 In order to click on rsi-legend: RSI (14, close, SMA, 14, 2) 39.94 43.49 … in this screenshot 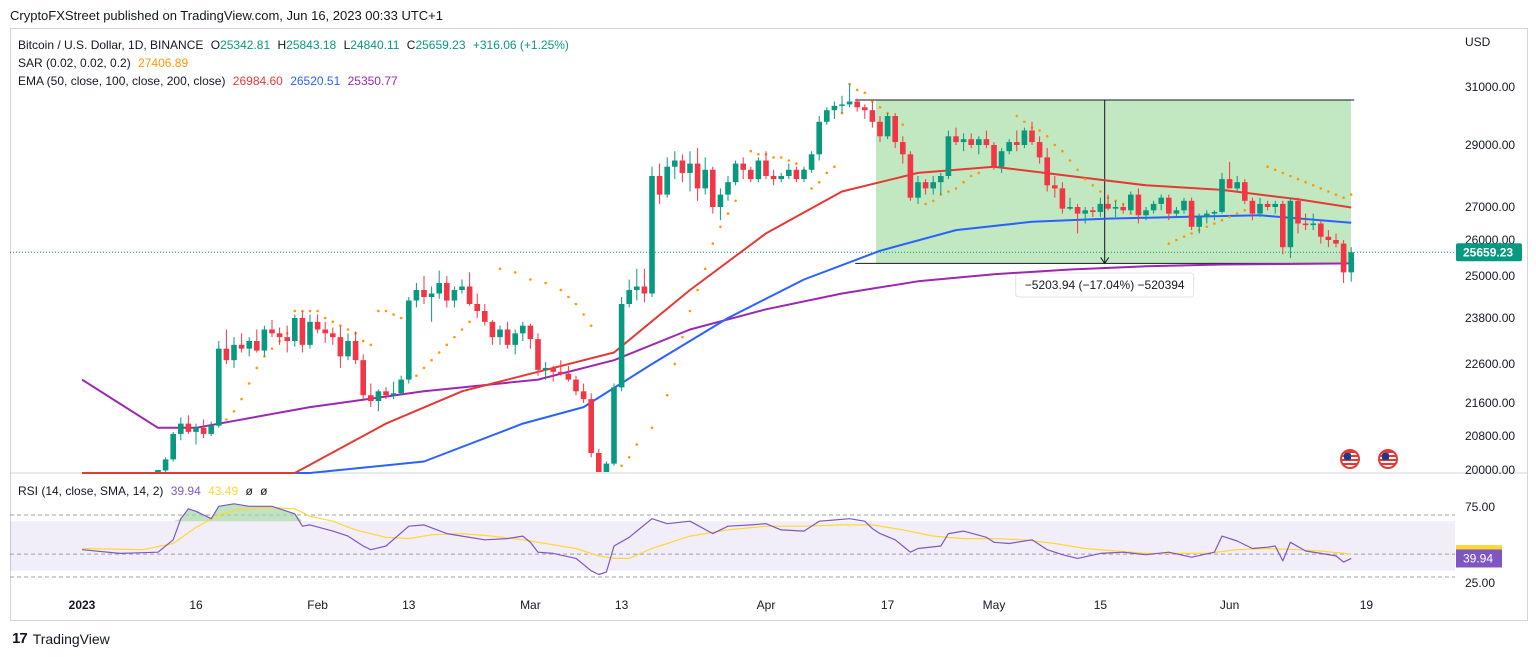, I will do `click(145, 491)`.